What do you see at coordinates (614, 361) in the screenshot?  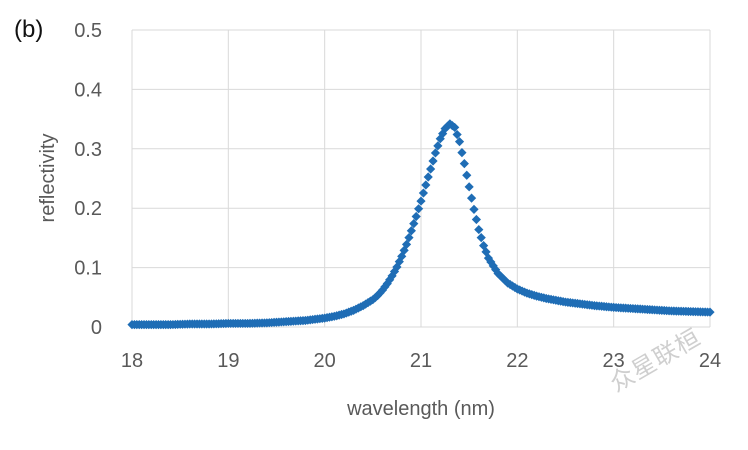 I see `x-tick-label: 23` at bounding box center [614, 361].